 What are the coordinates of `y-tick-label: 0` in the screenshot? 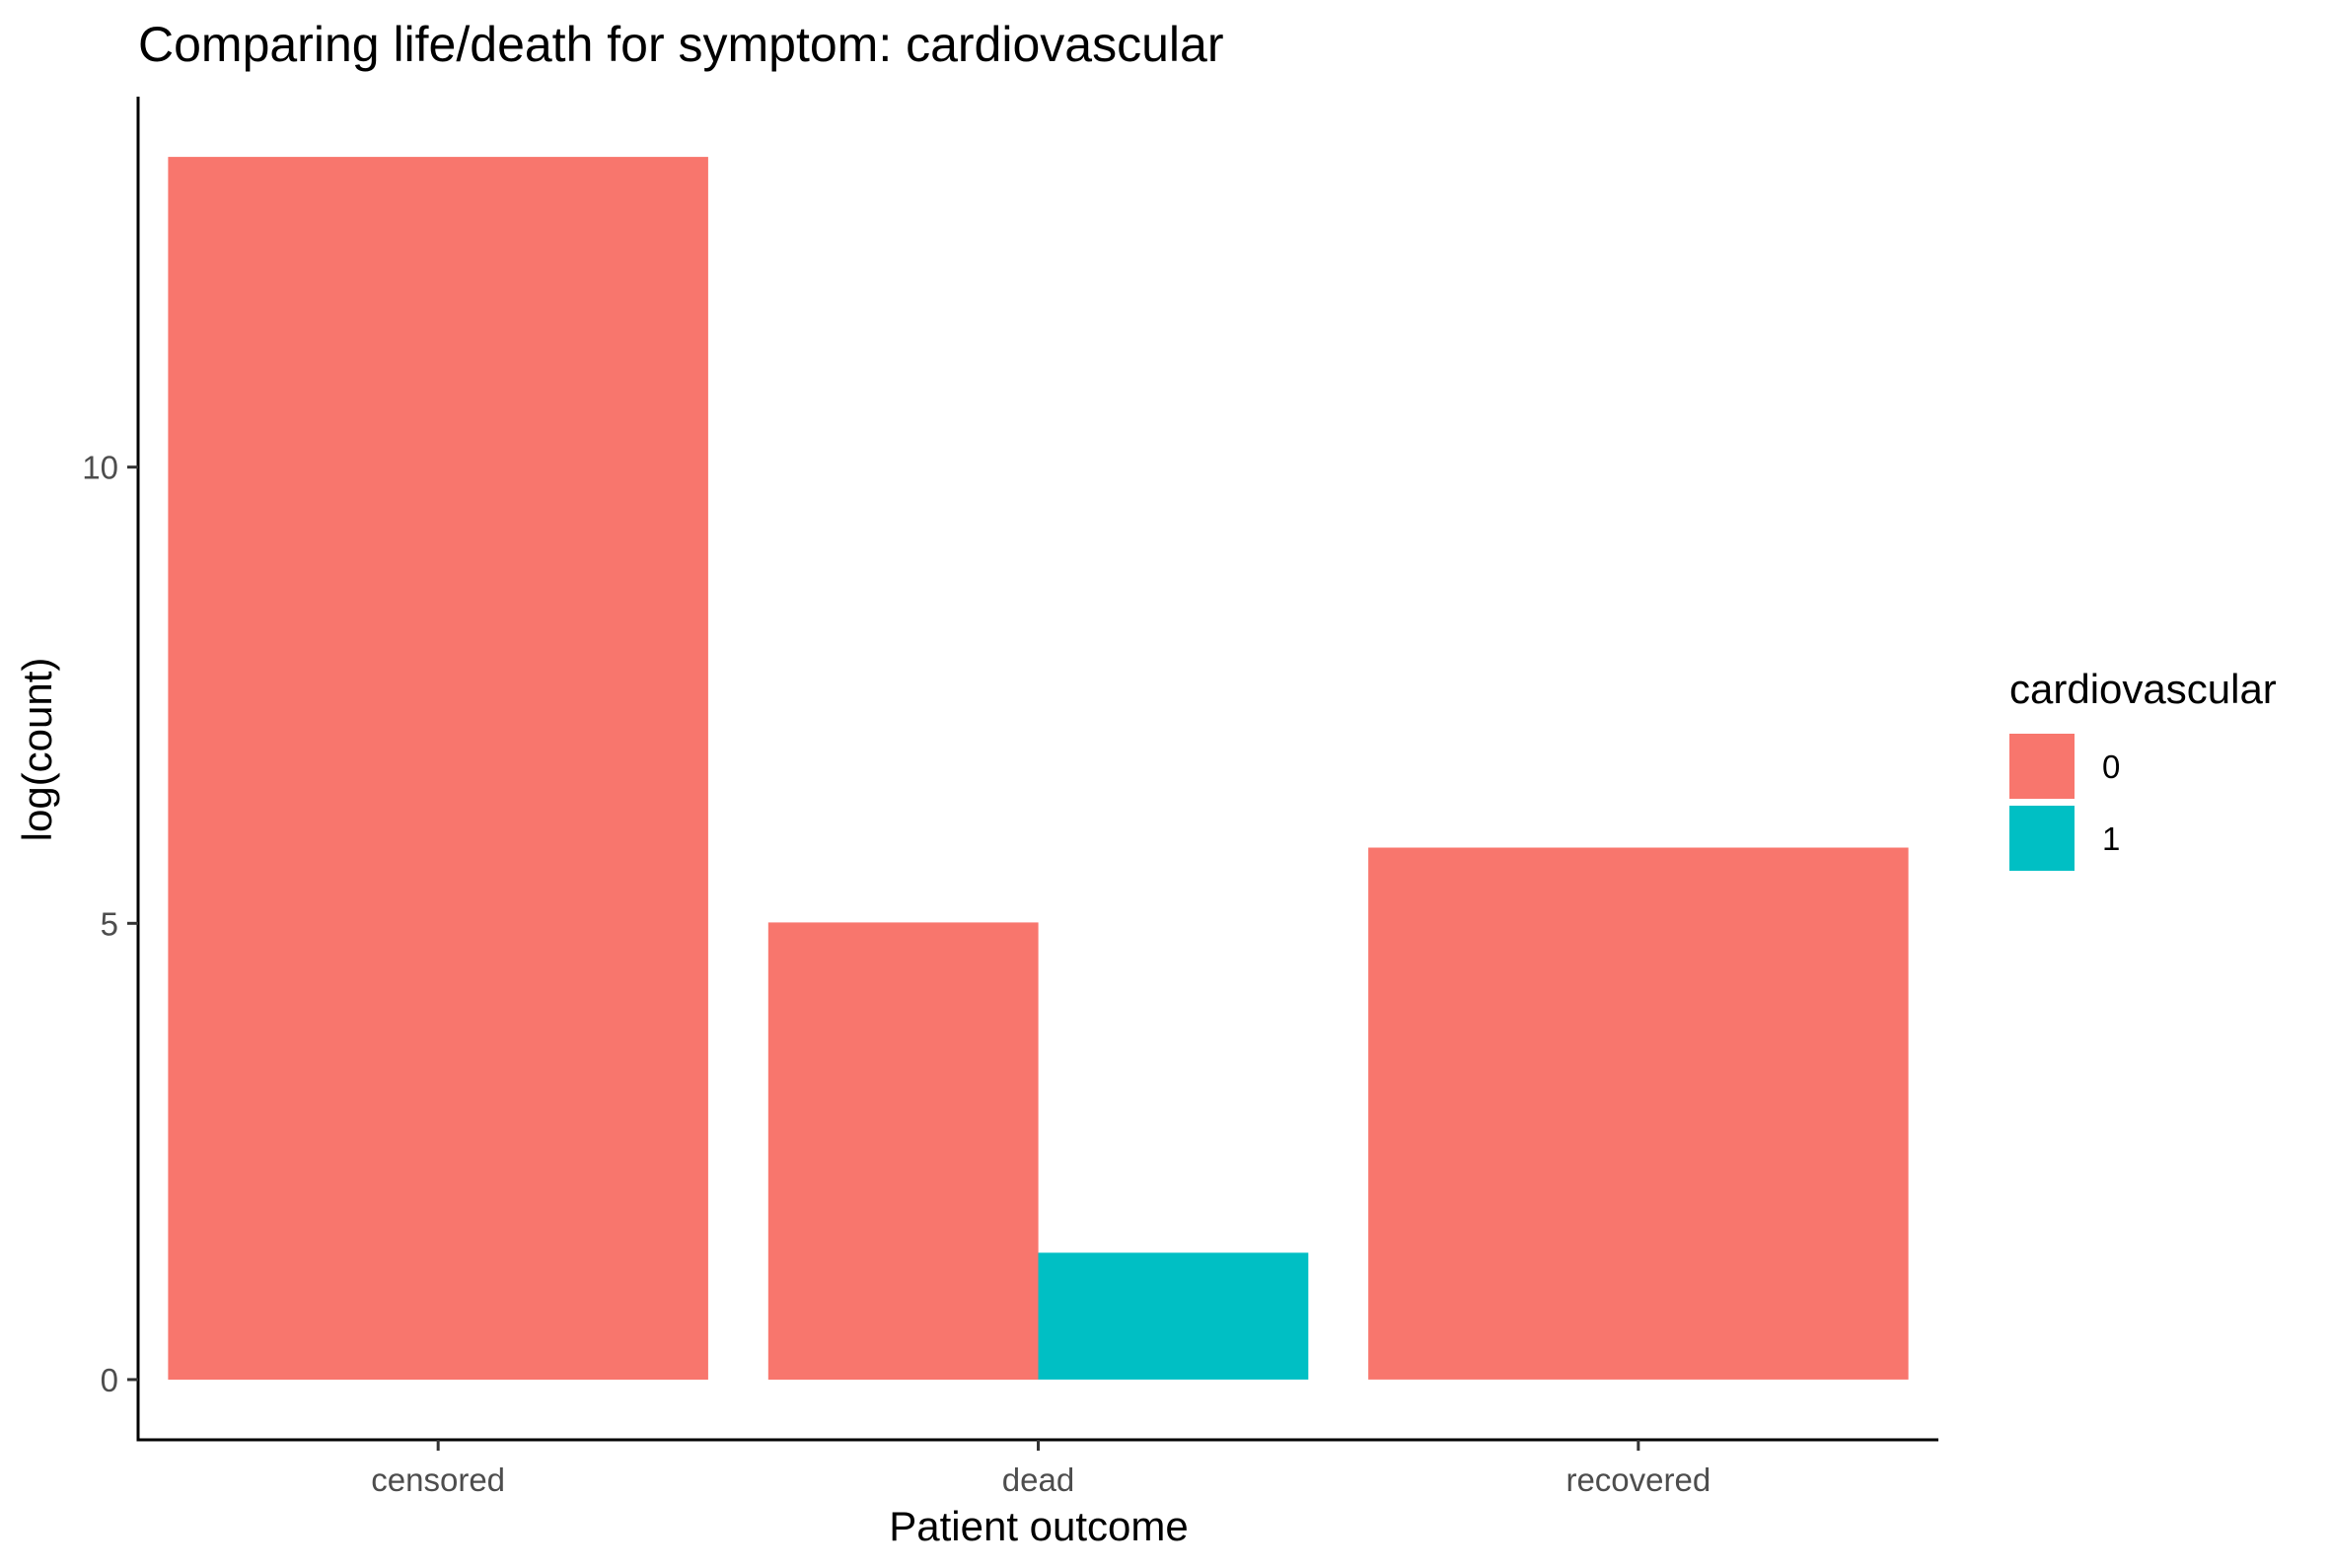 It's located at (110, 1380).